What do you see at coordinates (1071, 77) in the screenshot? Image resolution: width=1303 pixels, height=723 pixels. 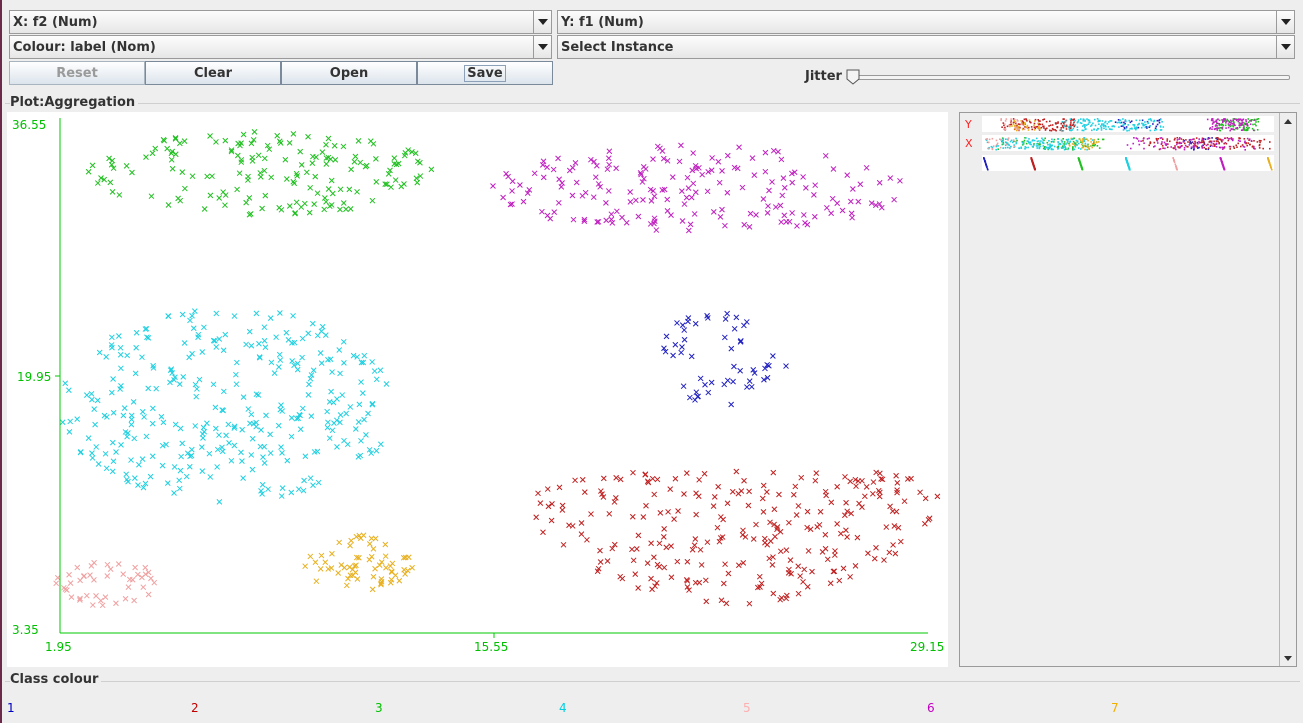 I see `jitter-slider` at bounding box center [1071, 77].